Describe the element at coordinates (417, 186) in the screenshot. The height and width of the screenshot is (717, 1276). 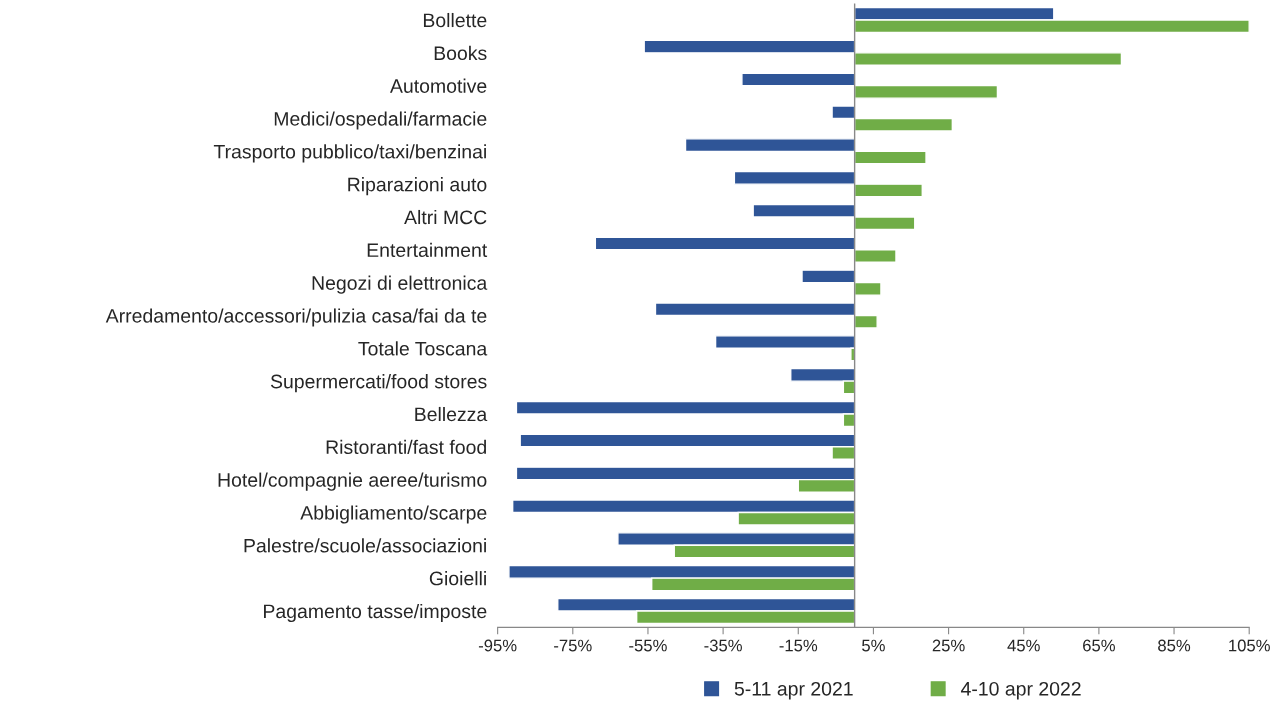
I see `y-tick-label: Riparazioni auto` at that location.